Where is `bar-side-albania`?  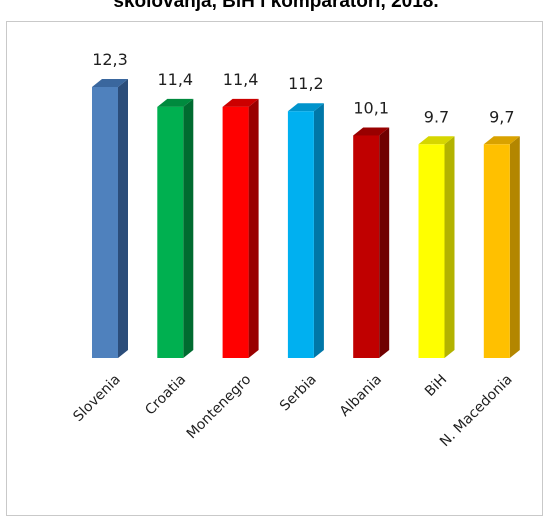 bar-side-albania is located at coordinates (384, 242).